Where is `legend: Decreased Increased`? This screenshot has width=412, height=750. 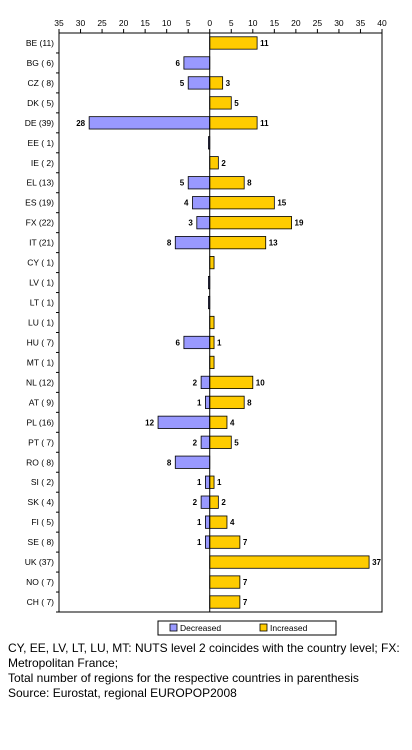 legend: Decreased Increased is located at coordinates (247, 628).